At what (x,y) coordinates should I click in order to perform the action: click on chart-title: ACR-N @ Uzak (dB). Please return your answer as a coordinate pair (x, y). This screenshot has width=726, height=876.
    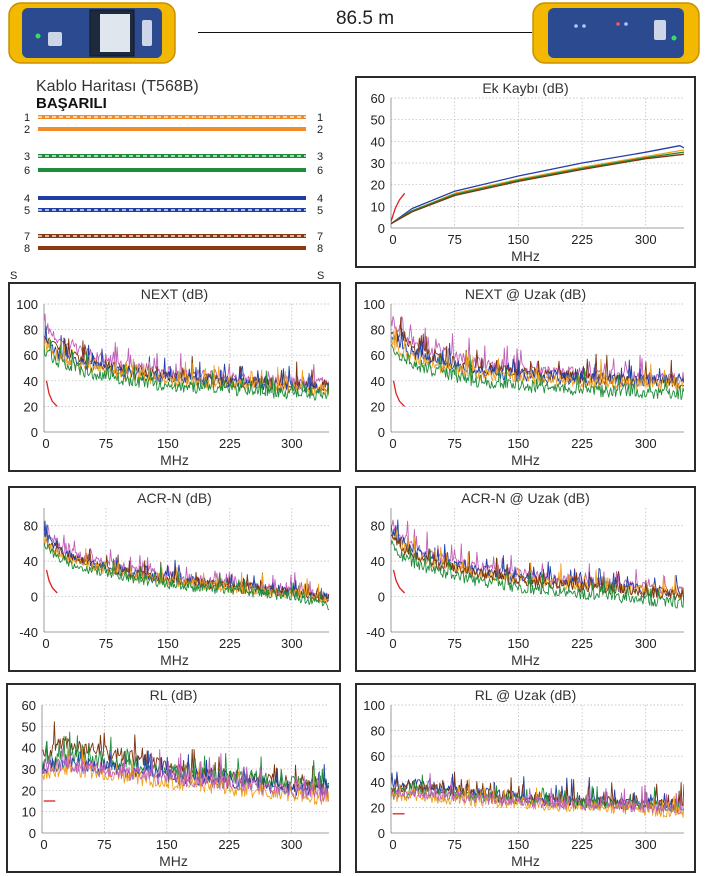
    Looking at the image, I should click on (525, 498).